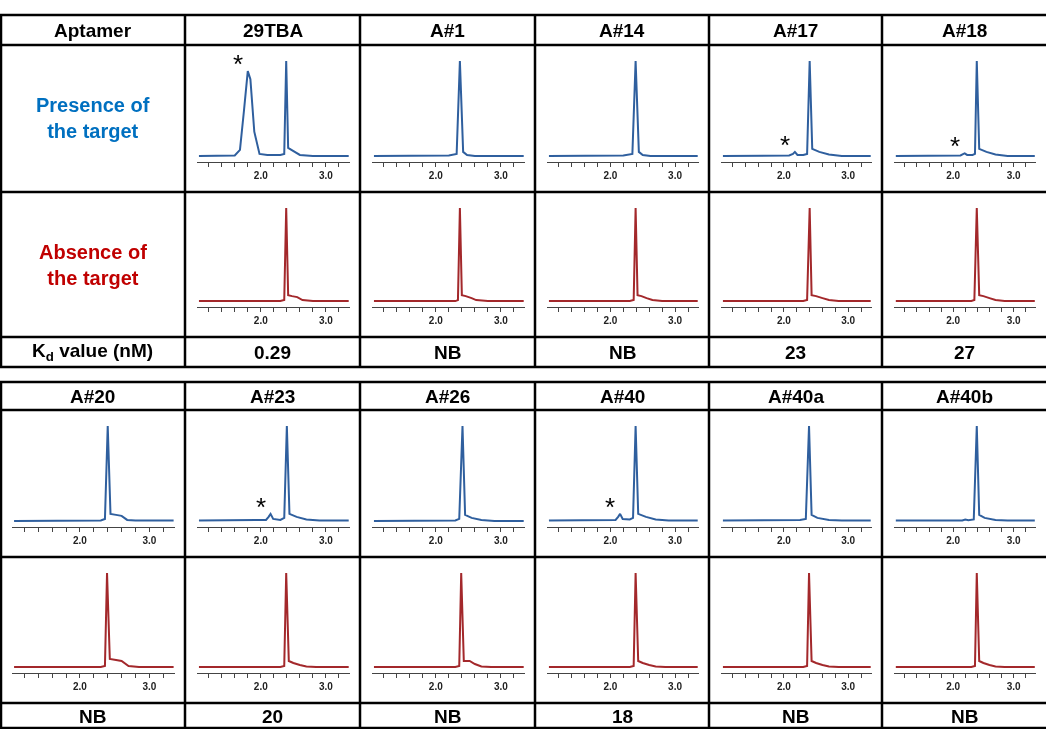  I want to click on text: 20, so click(273, 716).